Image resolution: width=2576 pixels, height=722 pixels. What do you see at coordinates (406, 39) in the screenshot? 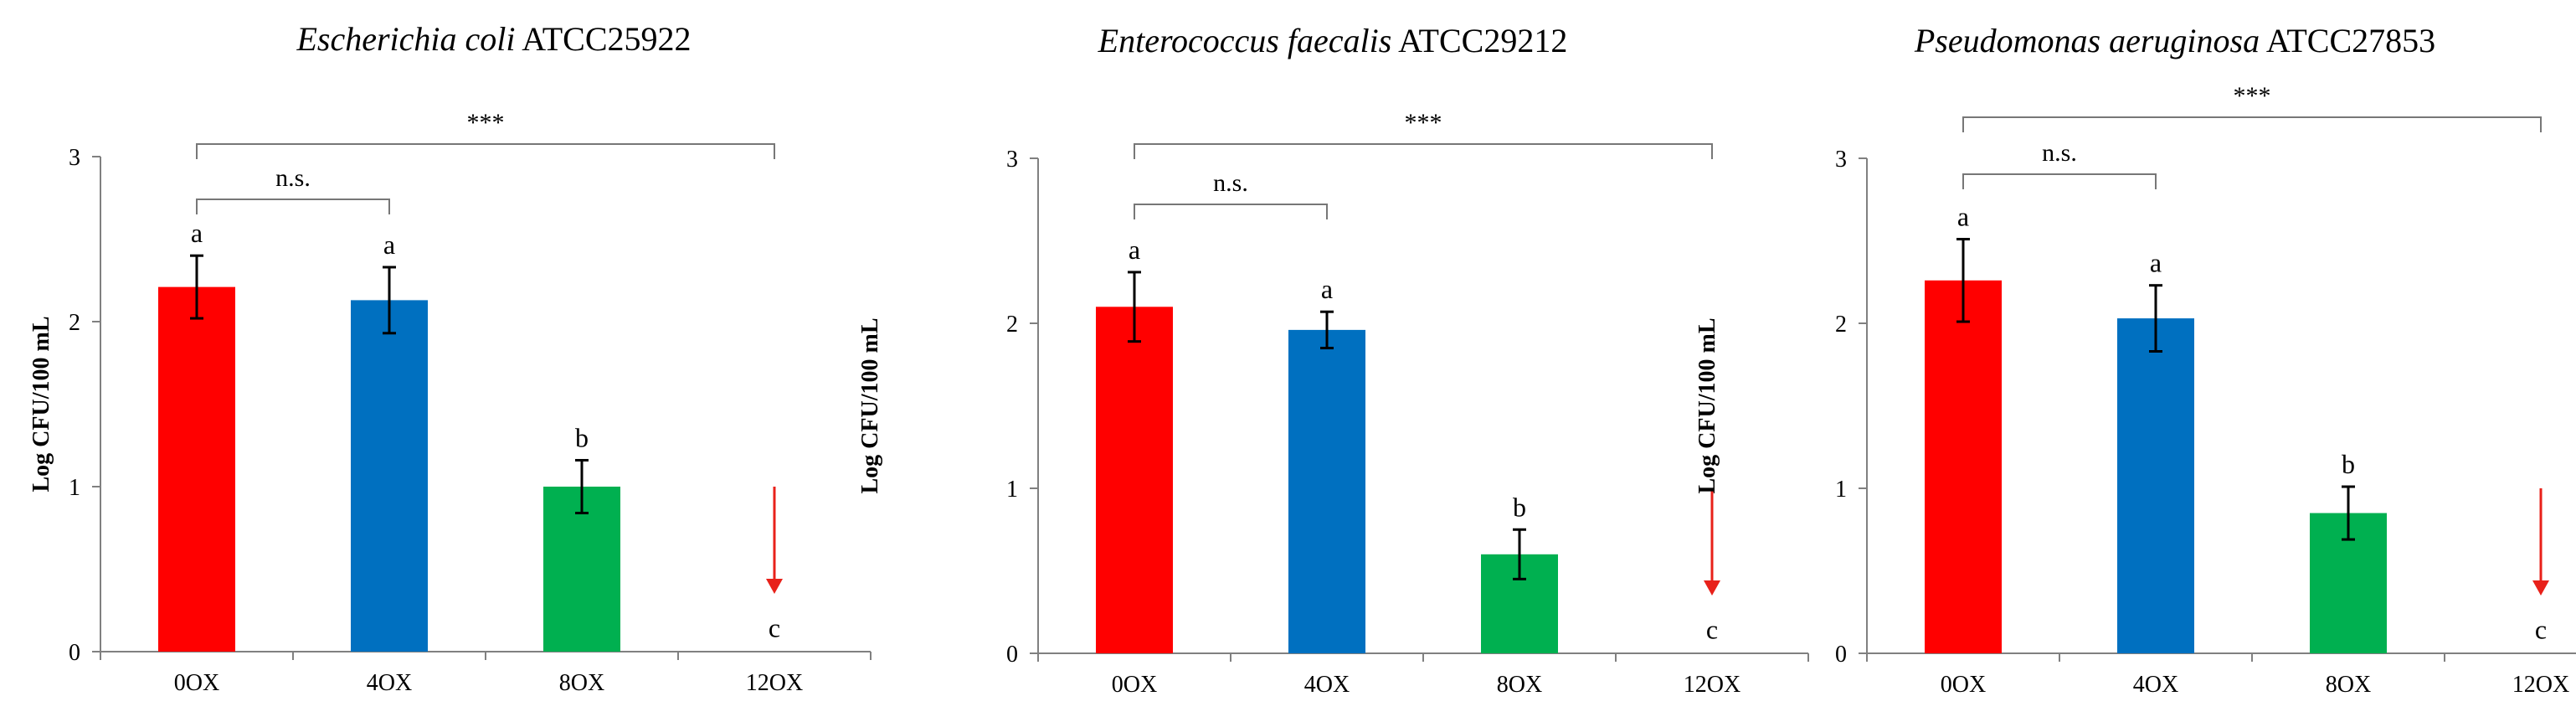
I see `chart-title-species: Escherichia coli` at bounding box center [406, 39].